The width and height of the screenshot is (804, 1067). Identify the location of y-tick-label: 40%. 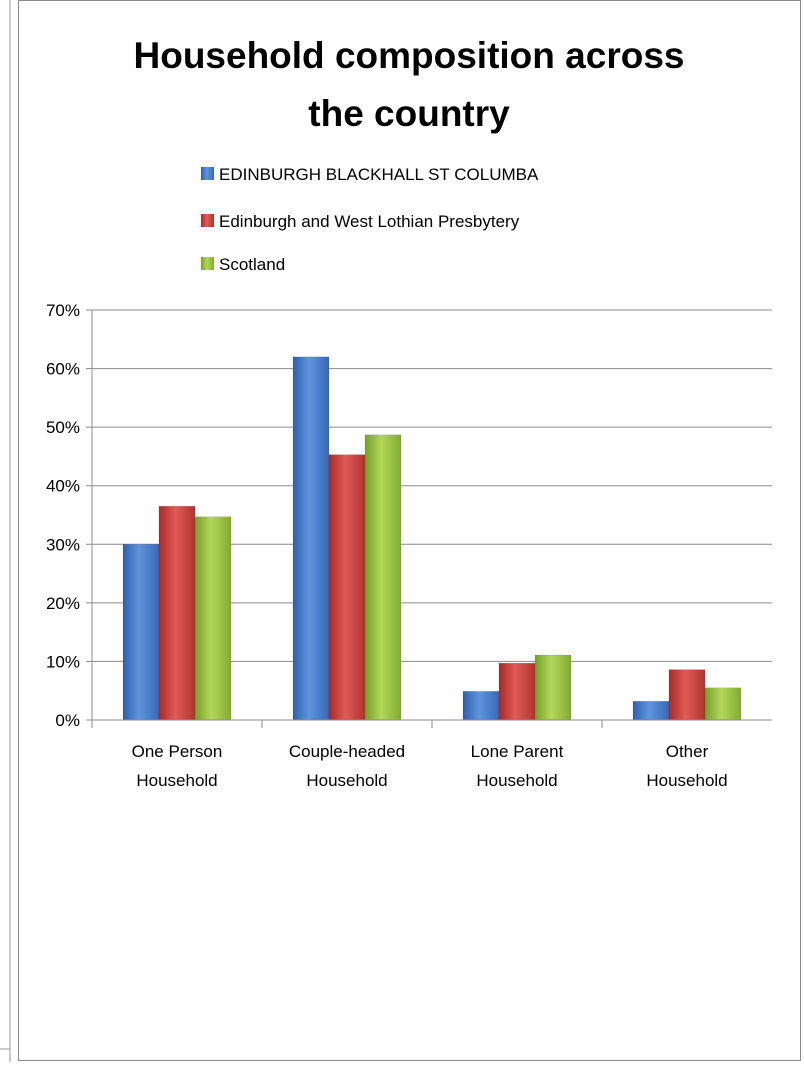
(63, 486).